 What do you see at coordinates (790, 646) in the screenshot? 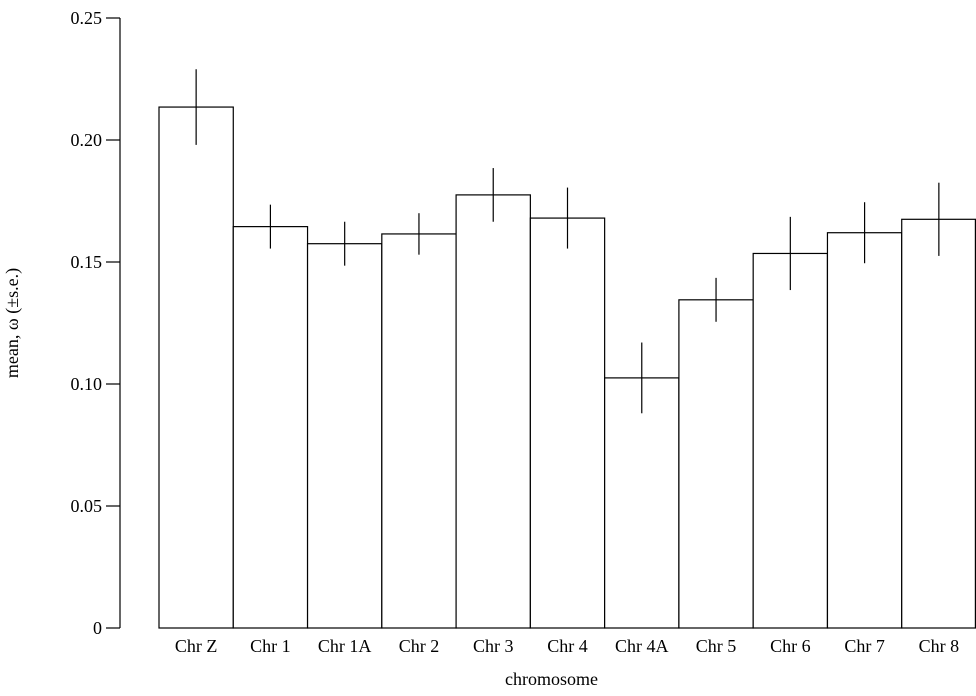
I see `x-tick-label: Chr 6` at bounding box center [790, 646].